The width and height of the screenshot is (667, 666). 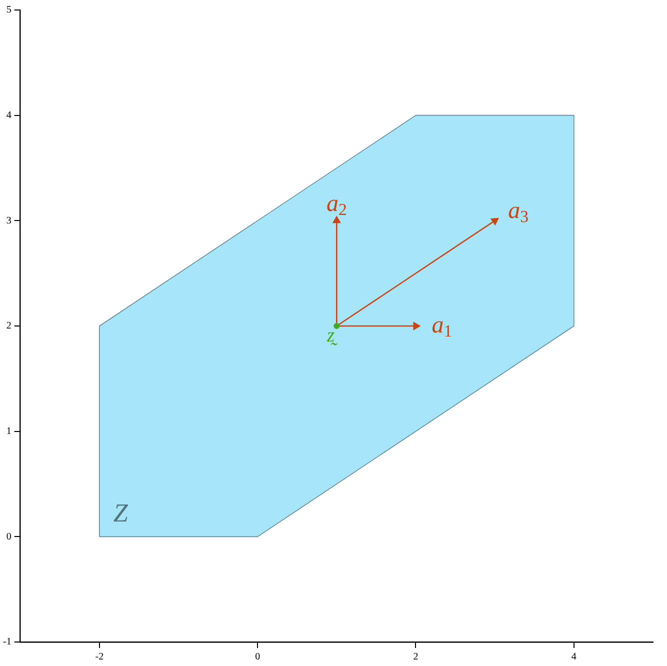 What do you see at coordinates (120, 513) in the screenshot?
I see `series-label: Z` at bounding box center [120, 513].